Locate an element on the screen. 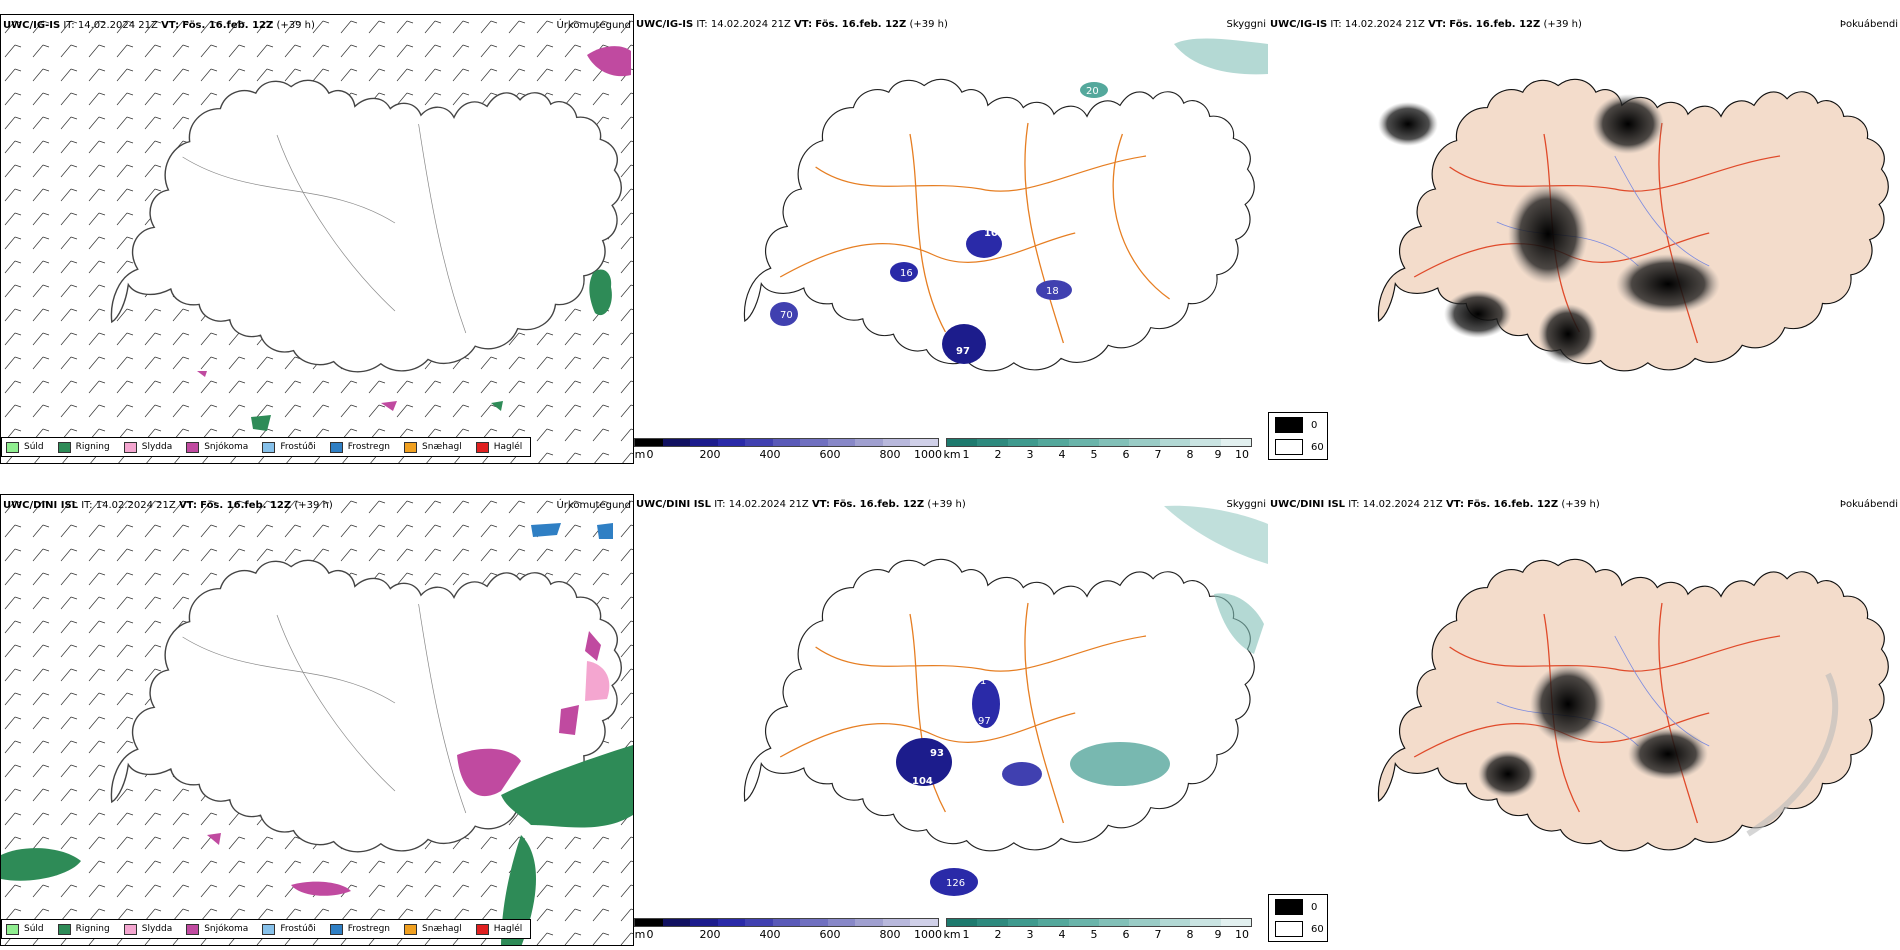 This screenshot has height=950, width=1900. vt-value: Fös. 16.feb. 12Z is located at coordinates (228, 25).